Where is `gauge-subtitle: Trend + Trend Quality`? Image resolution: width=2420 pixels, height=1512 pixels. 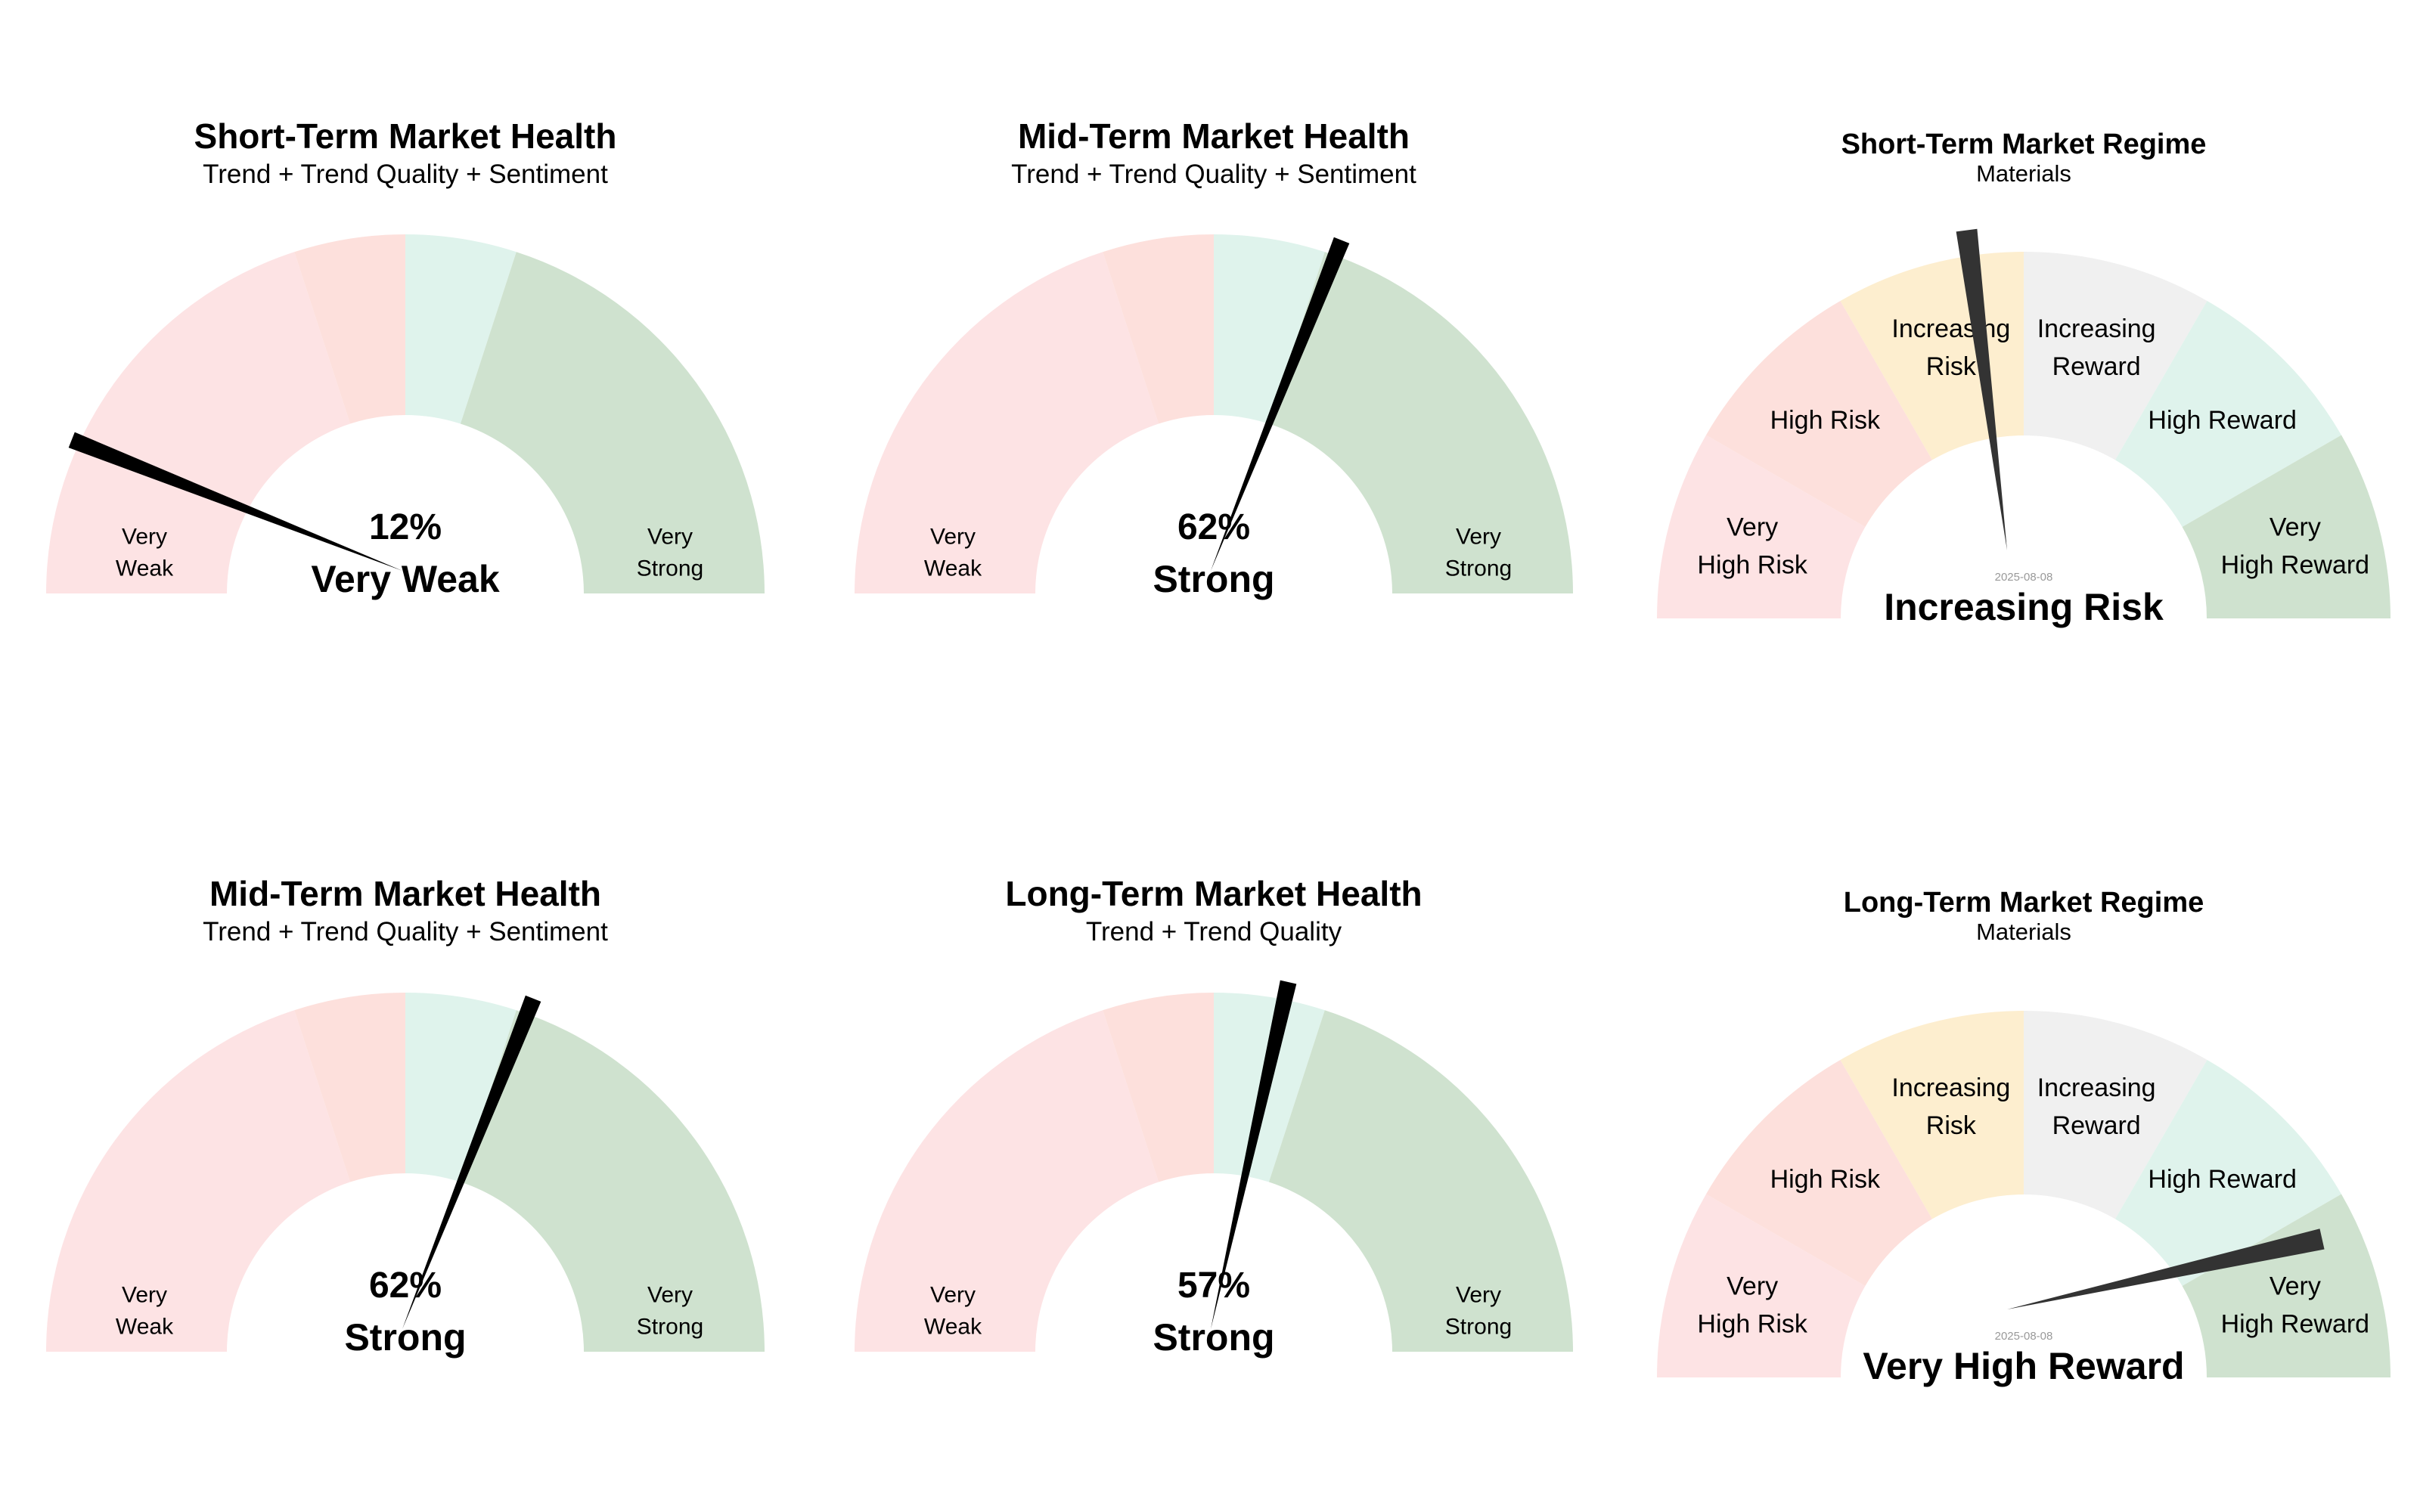 gauge-subtitle: Trend + Trend Quality is located at coordinates (1214, 932).